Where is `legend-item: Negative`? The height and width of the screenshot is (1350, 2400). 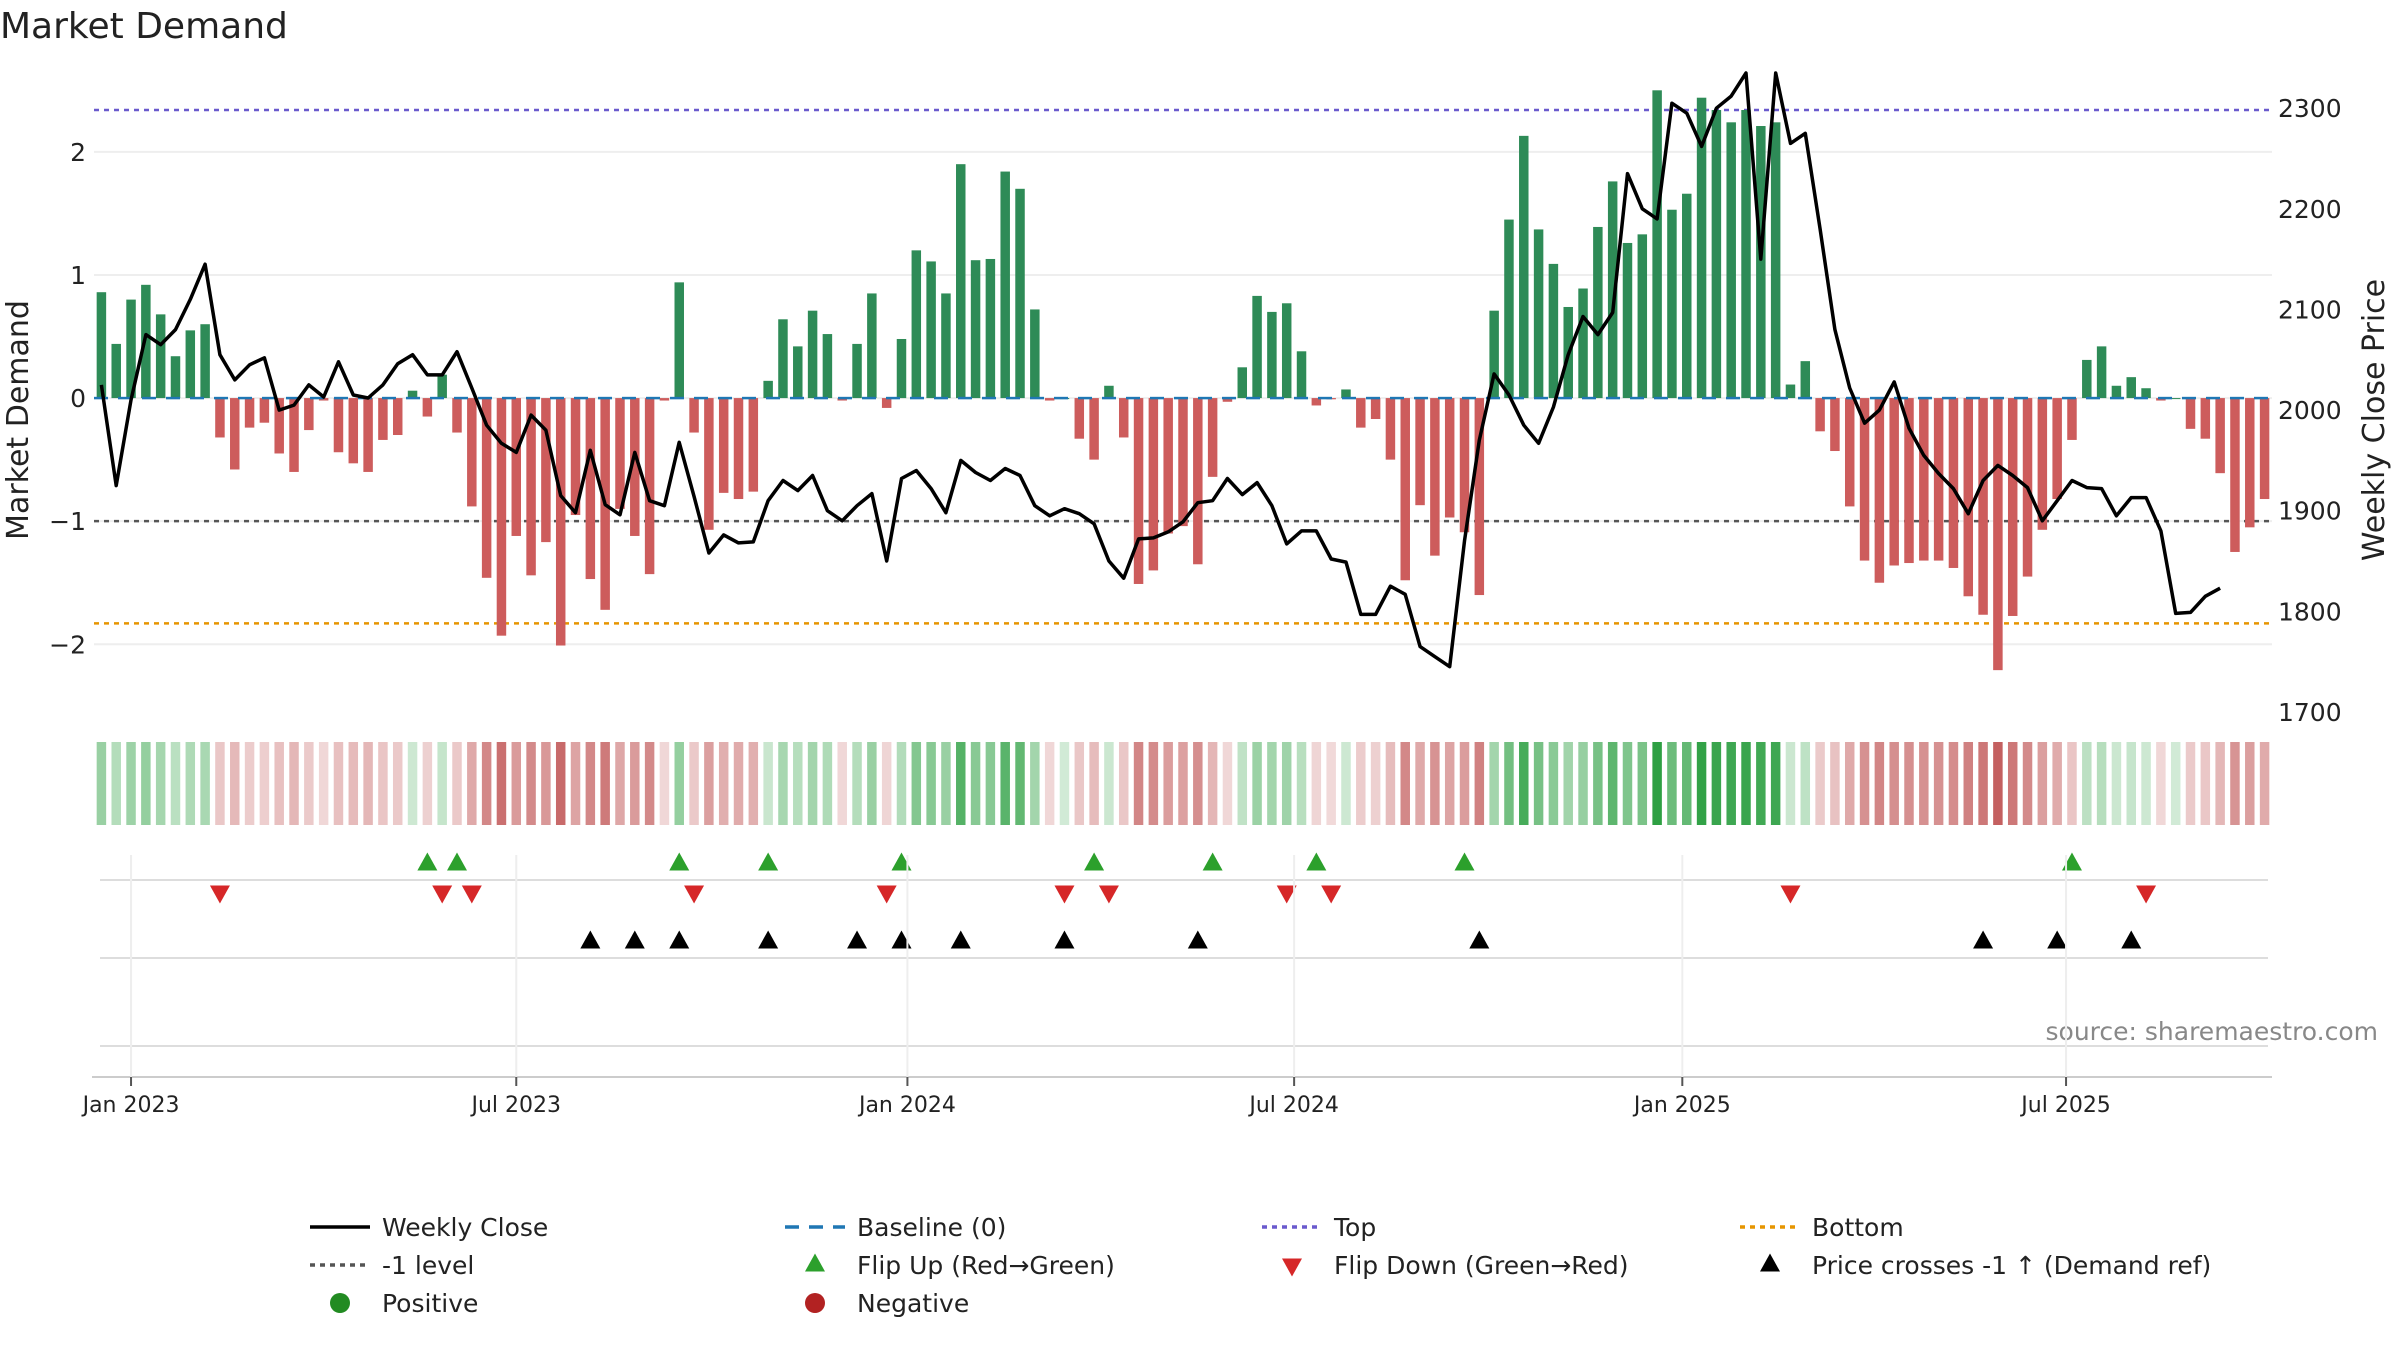 legend-item: Negative is located at coordinates (887, 1303).